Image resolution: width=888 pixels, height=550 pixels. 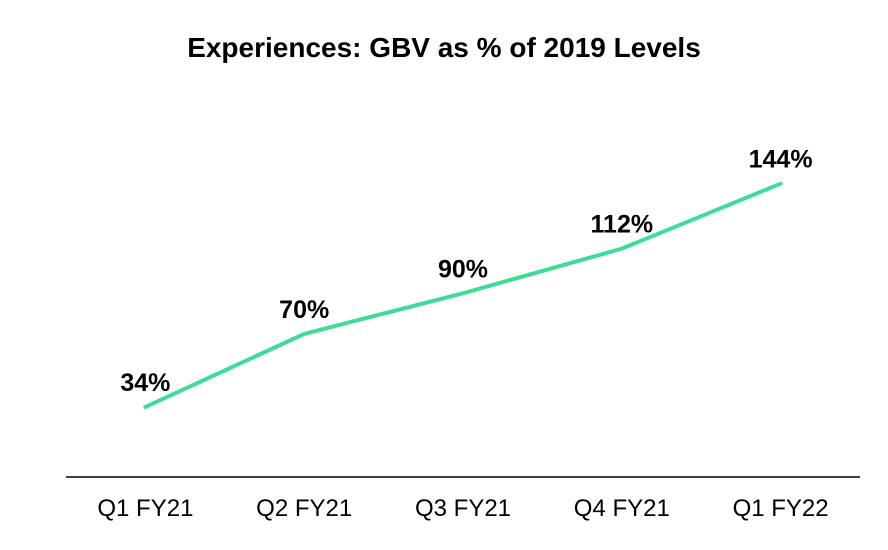 I want to click on data-label: 144%, so click(x=781, y=160).